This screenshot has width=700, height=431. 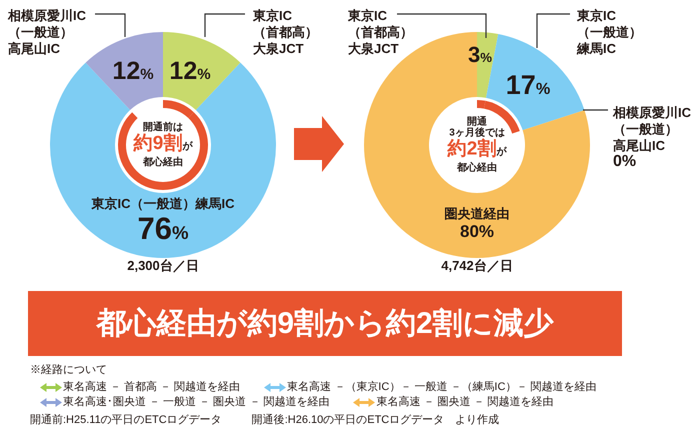 I want to click on text: 都心経由が約9割から約2割に減少, so click(x=325, y=323).